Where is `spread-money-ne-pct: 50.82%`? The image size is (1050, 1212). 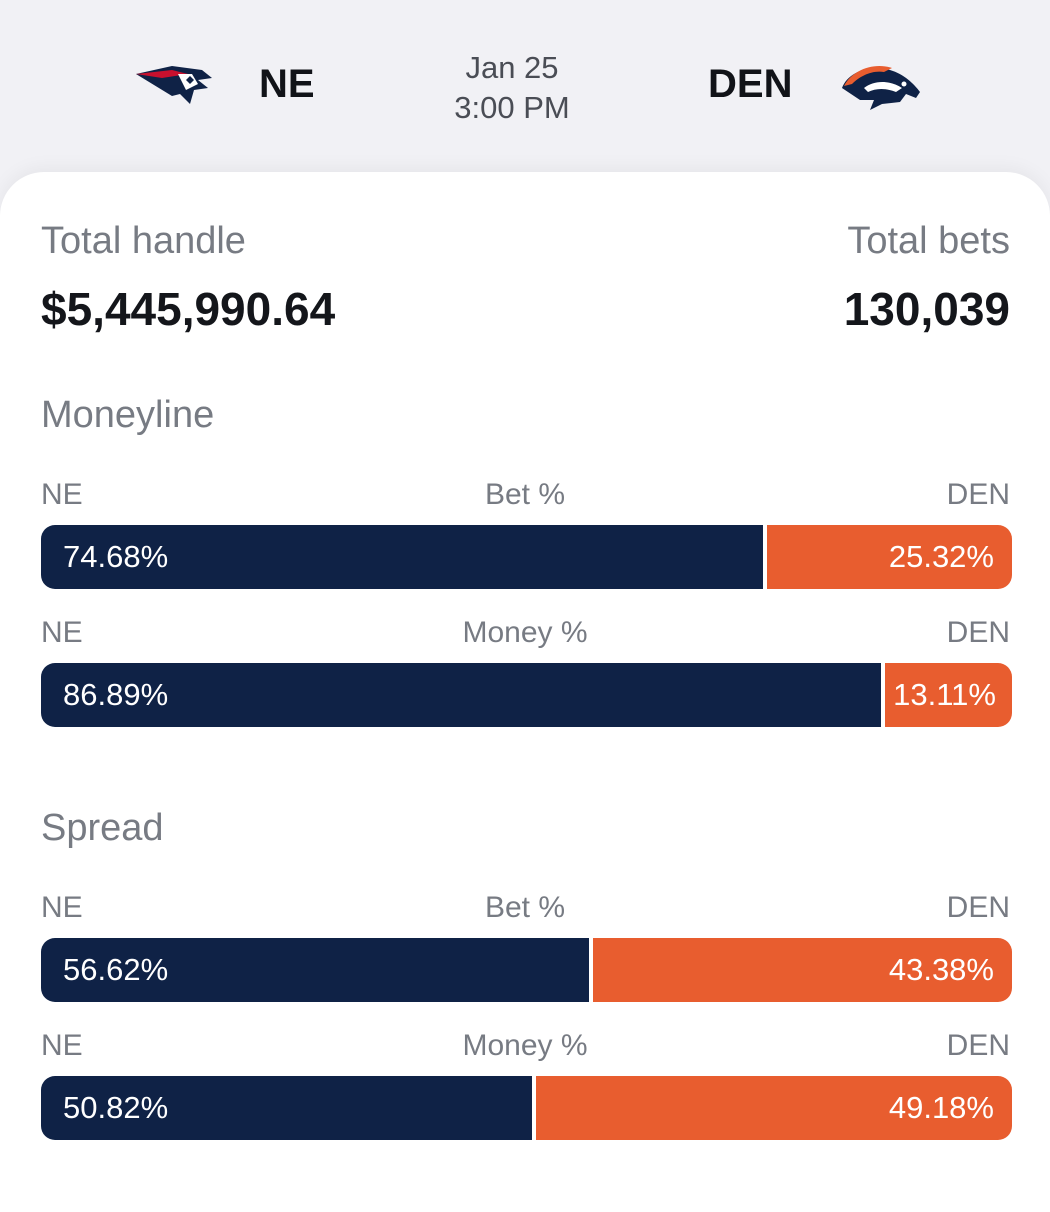 spread-money-ne-pct: 50.82% is located at coordinates (116, 1107).